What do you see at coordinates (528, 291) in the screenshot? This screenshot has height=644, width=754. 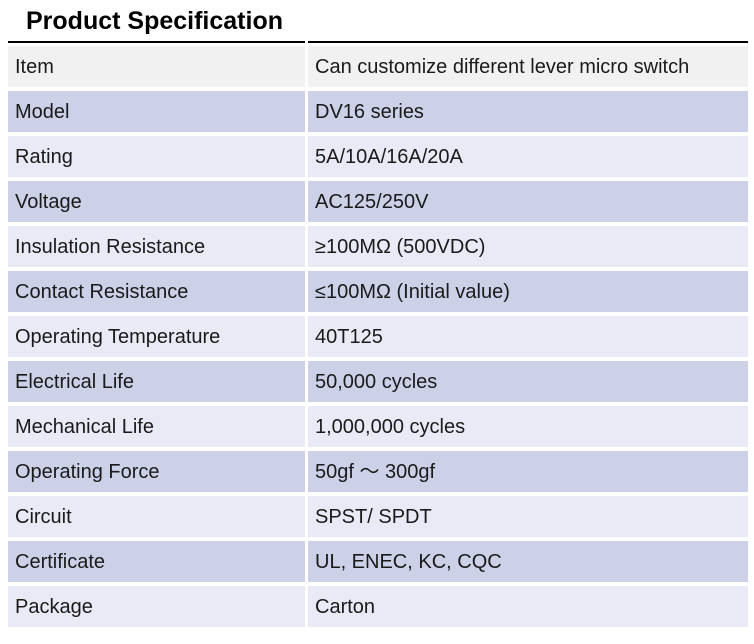 I see `spec-value-cell: ≤100MΩ (Initial value)` at bounding box center [528, 291].